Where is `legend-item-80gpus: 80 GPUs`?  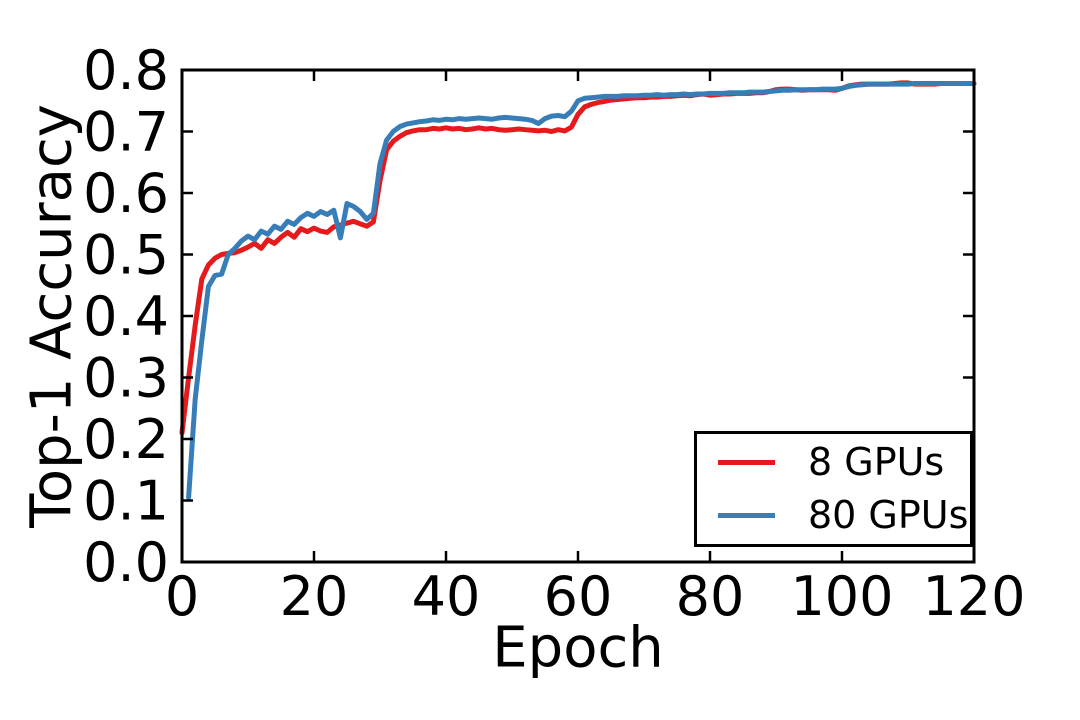
legend-item-80gpus: 80 GPUs is located at coordinates (843, 515).